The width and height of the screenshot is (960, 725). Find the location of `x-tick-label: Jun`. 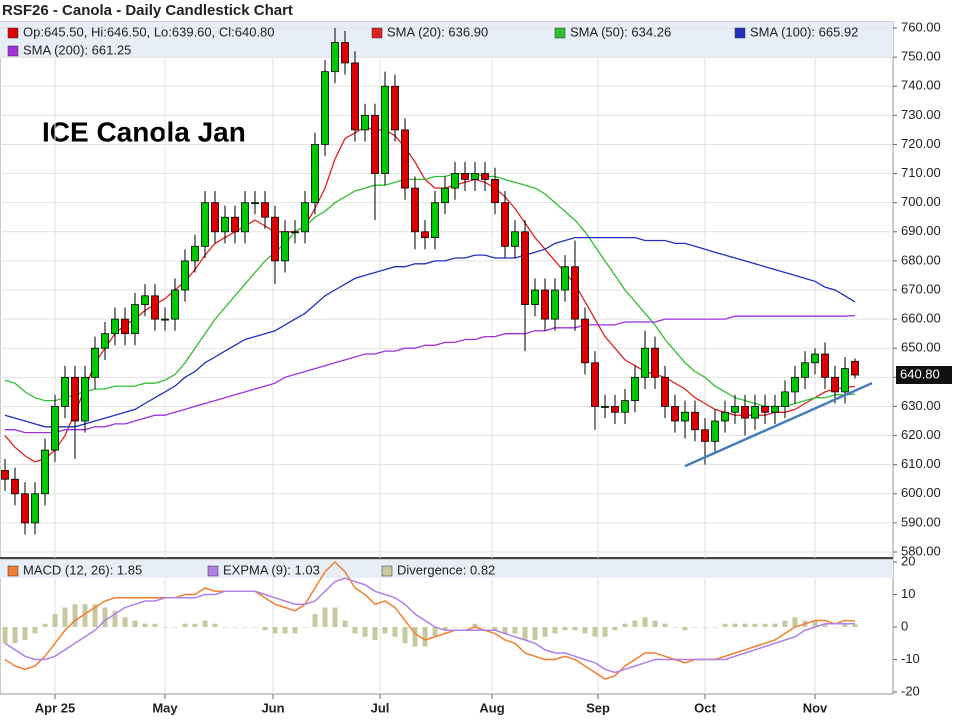

x-tick-label: Jun is located at coordinates (272, 707).